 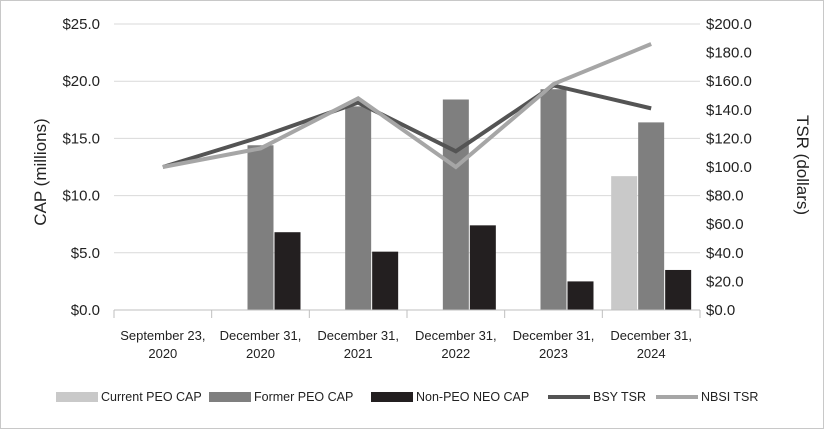 What do you see at coordinates (624, 243) in the screenshot?
I see `bar-current-peo-cap` at bounding box center [624, 243].